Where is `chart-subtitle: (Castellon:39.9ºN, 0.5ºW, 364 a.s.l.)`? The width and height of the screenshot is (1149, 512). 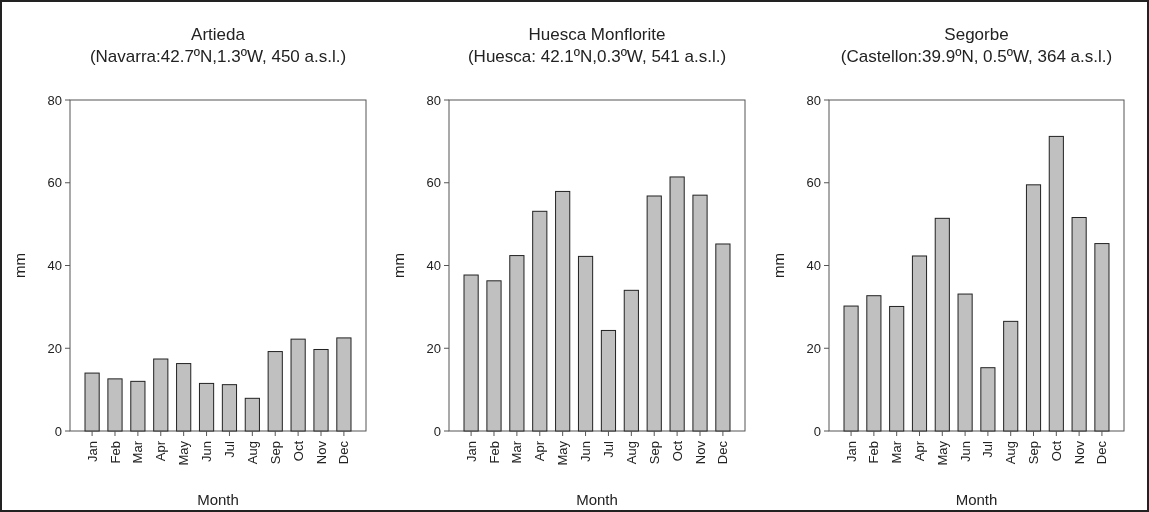
chart-subtitle: (Castellon:39.9ºN, 0.5ºW, 364 a.s.l.) is located at coordinates (976, 56).